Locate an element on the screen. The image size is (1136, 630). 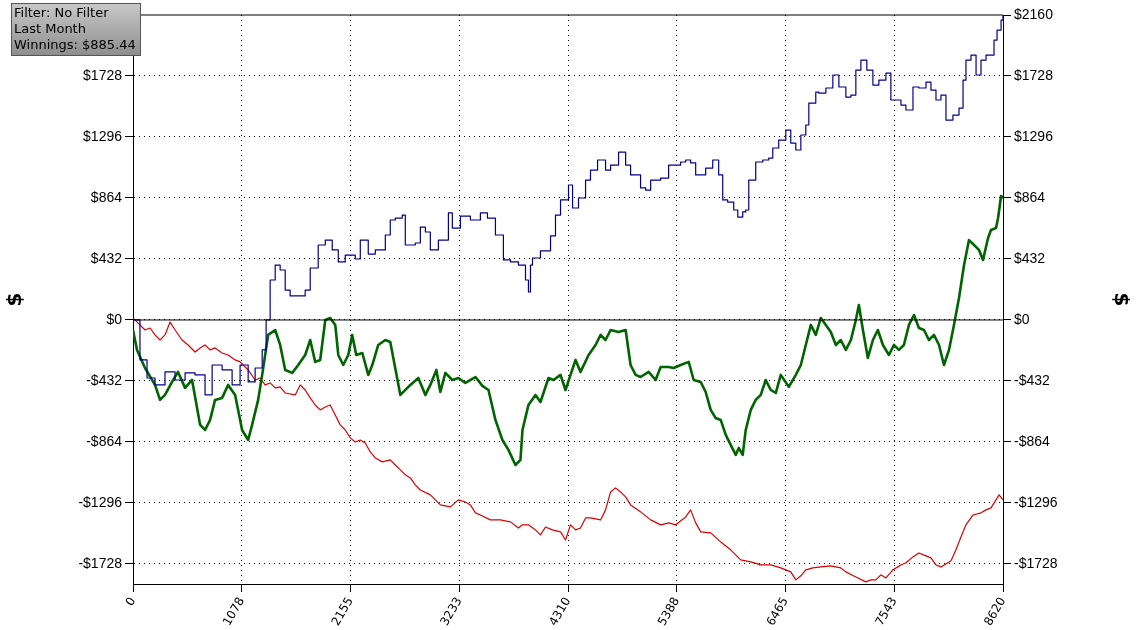
x-tick-label: 0 is located at coordinates (130, 601).